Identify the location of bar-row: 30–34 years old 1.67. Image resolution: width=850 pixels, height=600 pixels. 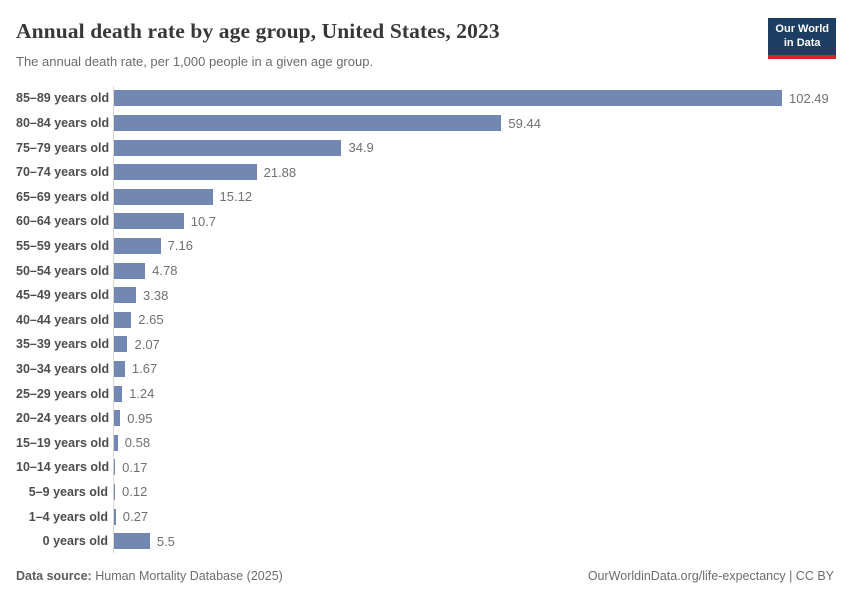
(425, 369).